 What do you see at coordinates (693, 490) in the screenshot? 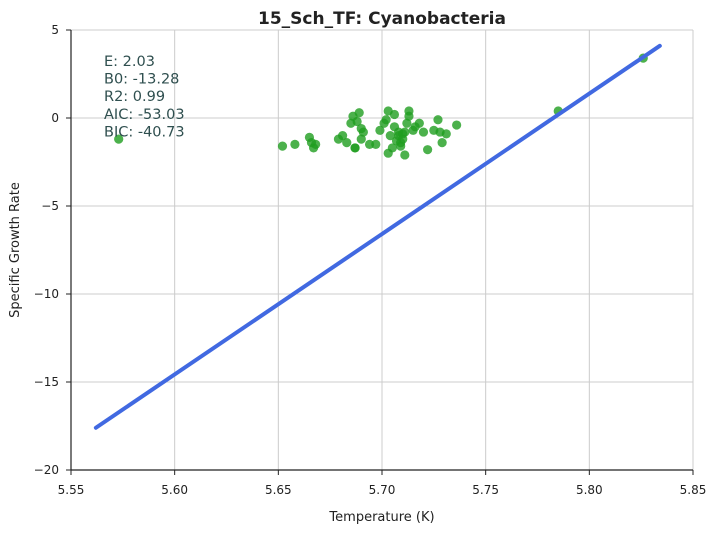
I see `x-tick-label: 5.85` at bounding box center [693, 490].